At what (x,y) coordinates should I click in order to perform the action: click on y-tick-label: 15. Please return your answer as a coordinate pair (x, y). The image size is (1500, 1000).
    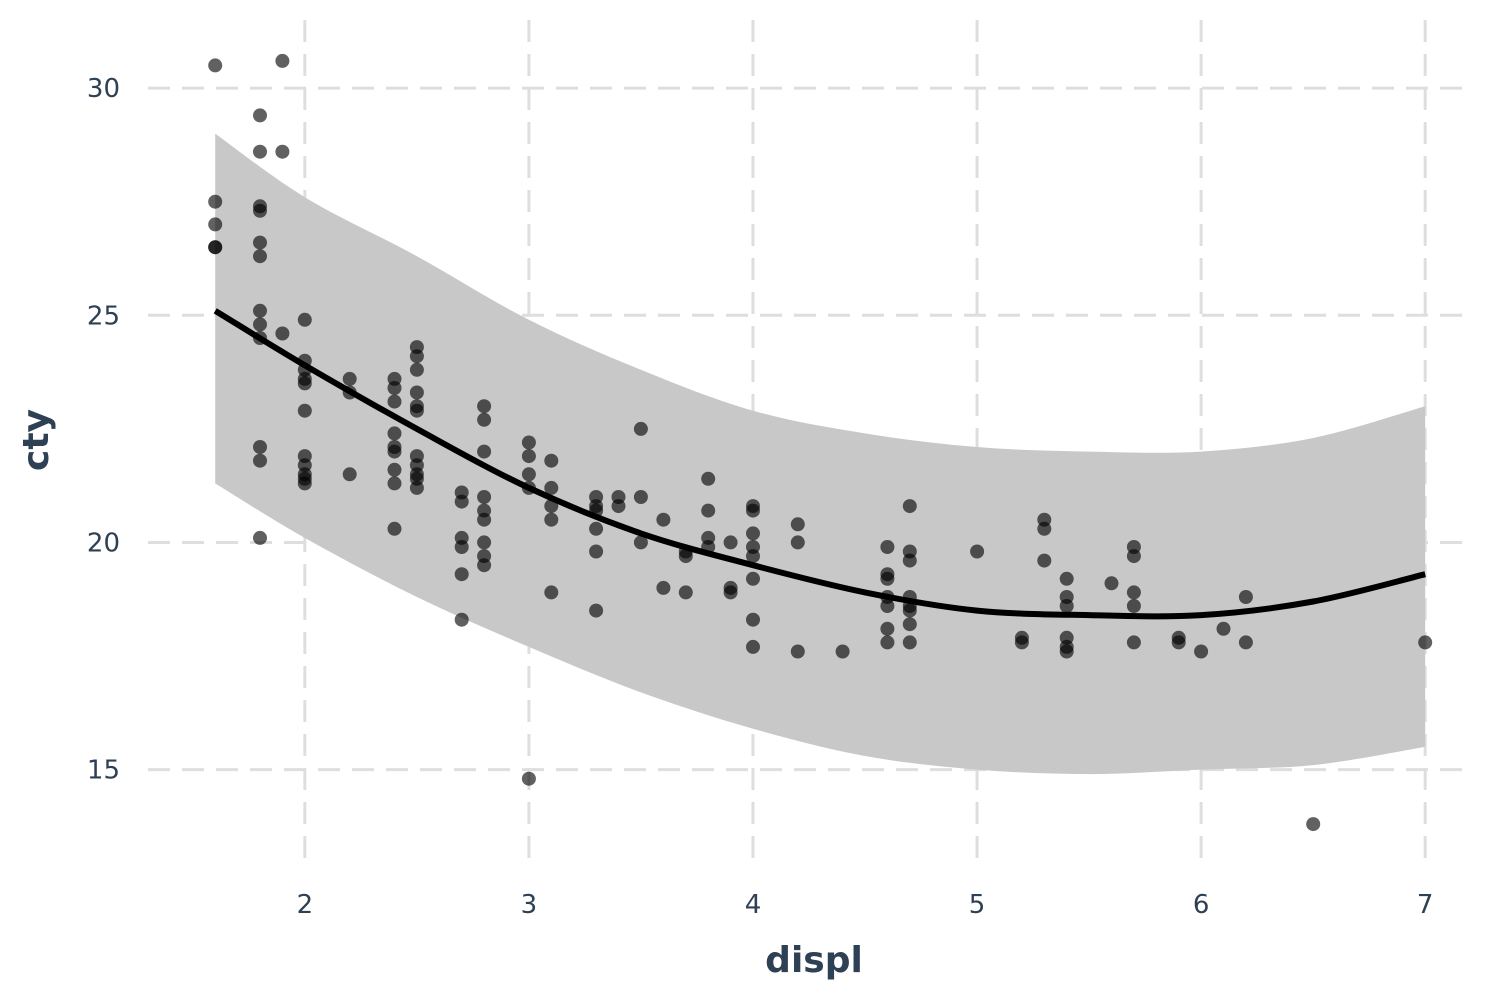
    Looking at the image, I should click on (103, 771).